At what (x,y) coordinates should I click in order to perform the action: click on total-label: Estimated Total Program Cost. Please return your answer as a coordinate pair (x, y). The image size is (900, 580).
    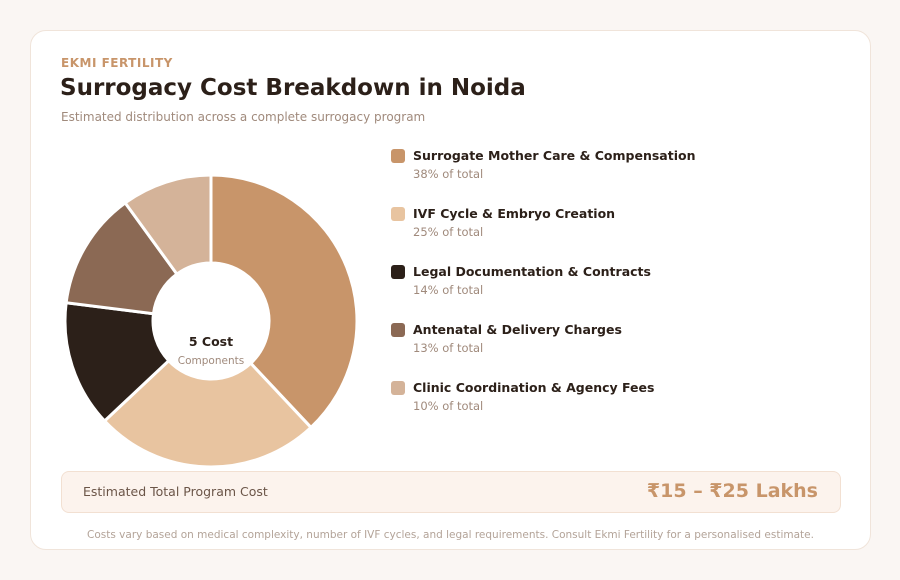
    Looking at the image, I should click on (175, 491).